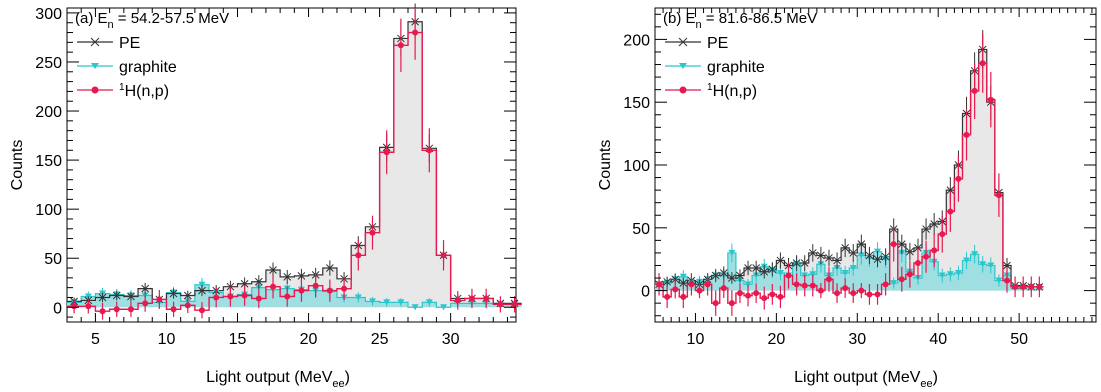 The image size is (1101, 392). I want to click on panel-b-legend: PE graphite 1H(n,p), so click(715, 67).